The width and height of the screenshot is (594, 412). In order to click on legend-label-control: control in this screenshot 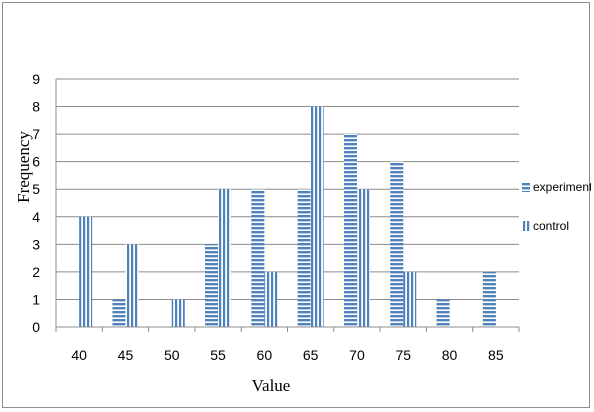, I will do `click(551, 226)`.